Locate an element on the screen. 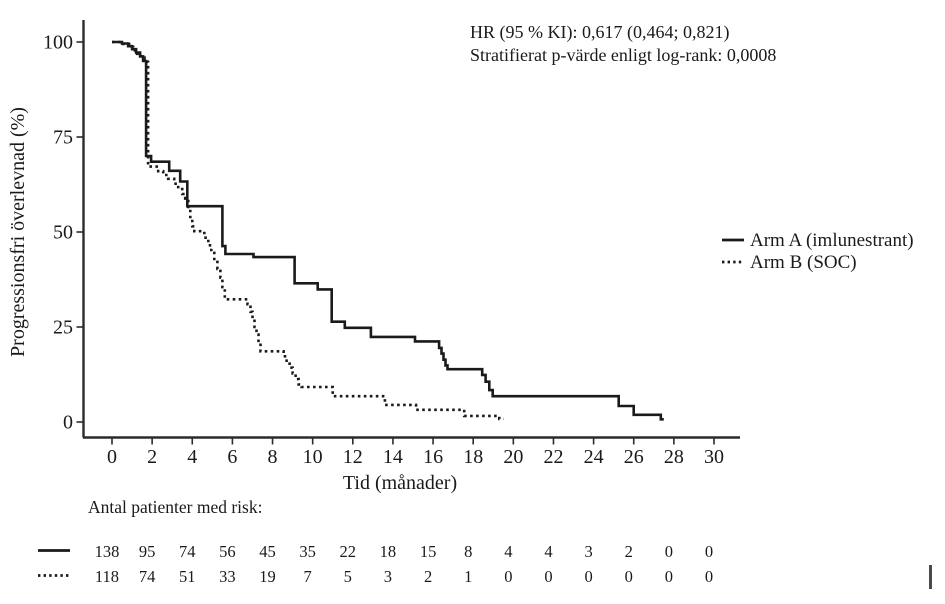 The width and height of the screenshot is (945, 604). x-tick-label: 18 is located at coordinates (473, 457).